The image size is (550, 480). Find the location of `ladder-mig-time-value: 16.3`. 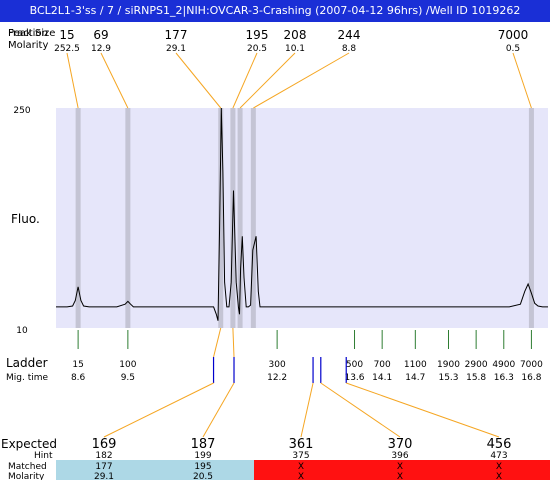

ladder-mig-time-value: 16.3 is located at coordinates (504, 378).